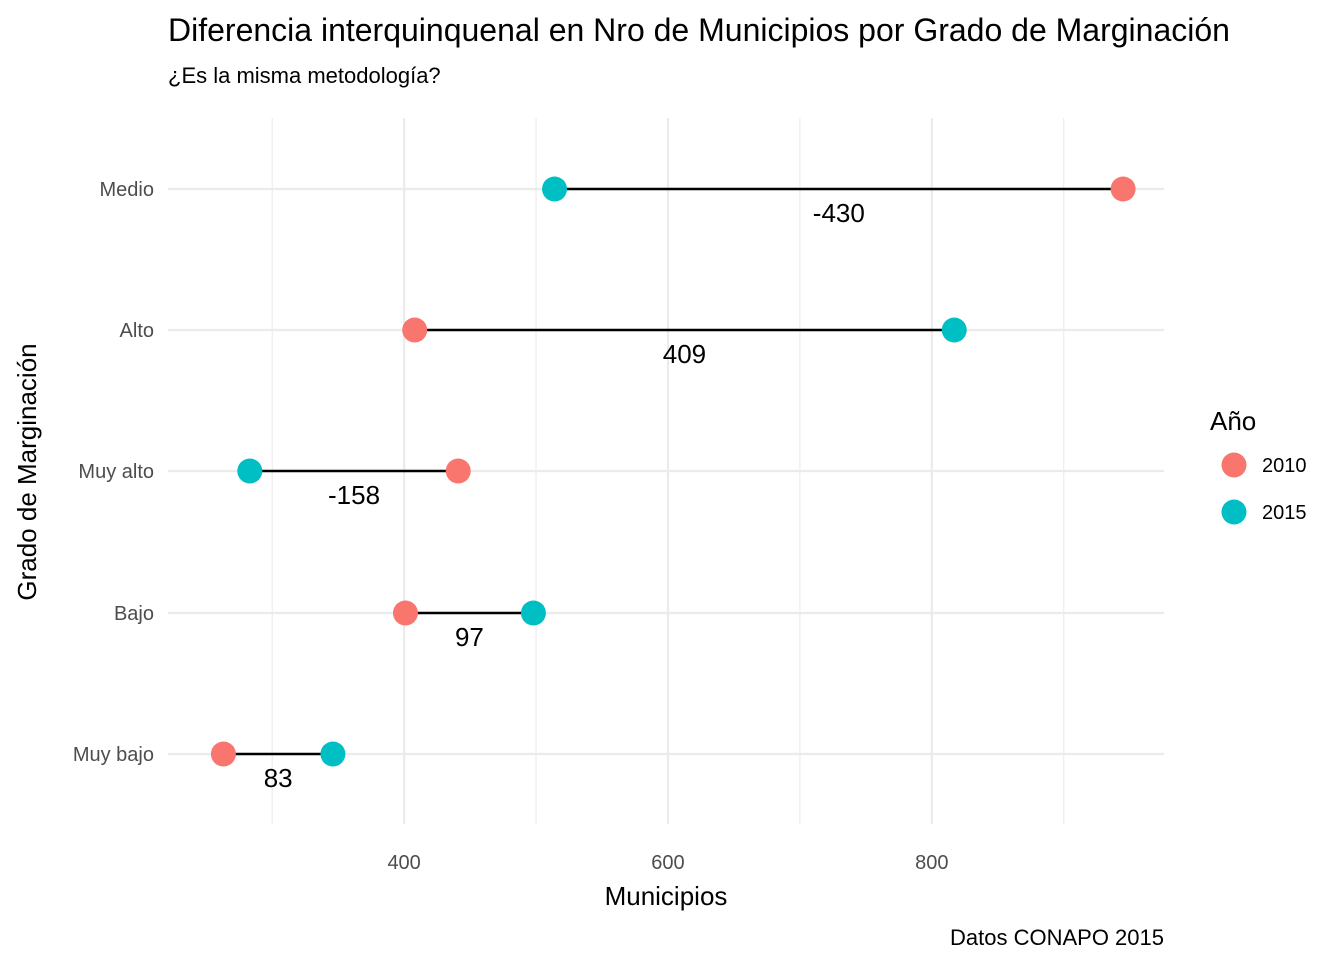 This screenshot has height=960, width=1344. What do you see at coordinates (1057, 937) in the screenshot?
I see `chart-caption: Datos CONAPO 2015` at bounding box center [1057, 937].